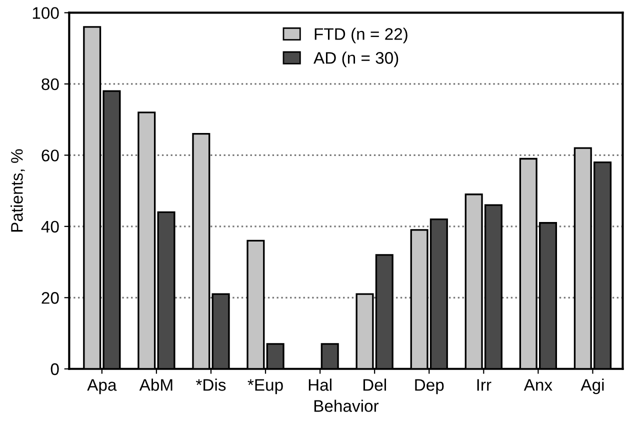 The height and width of the screenshot is (424, 629). What do you see at coordinates (265, 386) in the screenshot?
I see `x-tick-label: *Eup` at bounding box center [265, 386].